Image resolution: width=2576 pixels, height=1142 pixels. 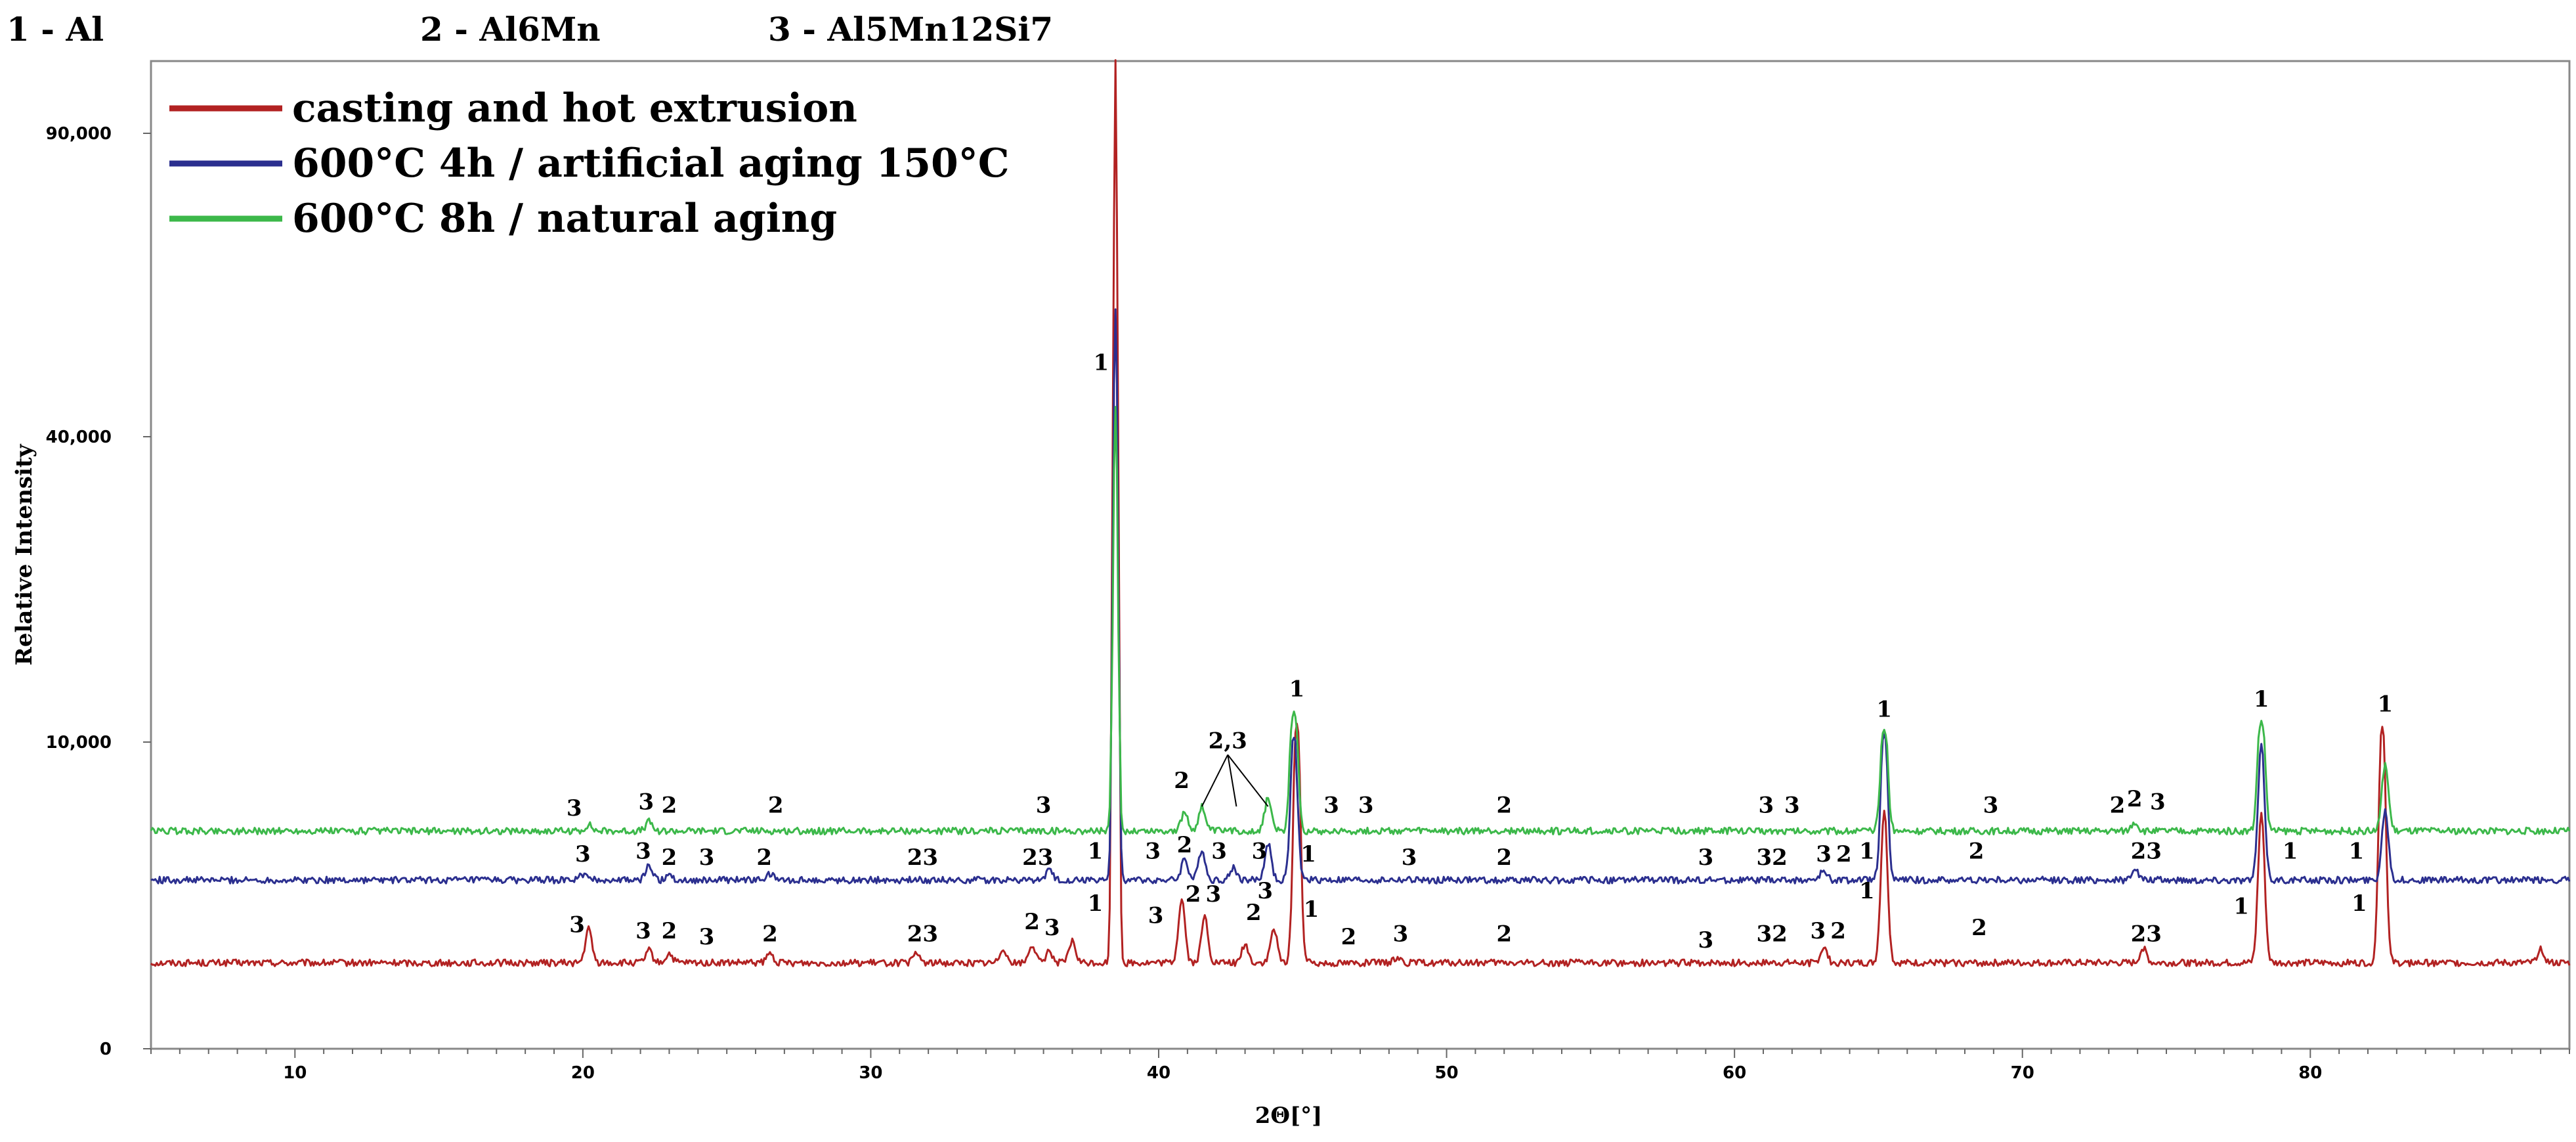 I want to click on y-tick-label: 10,000, so click(x=79, y=743).